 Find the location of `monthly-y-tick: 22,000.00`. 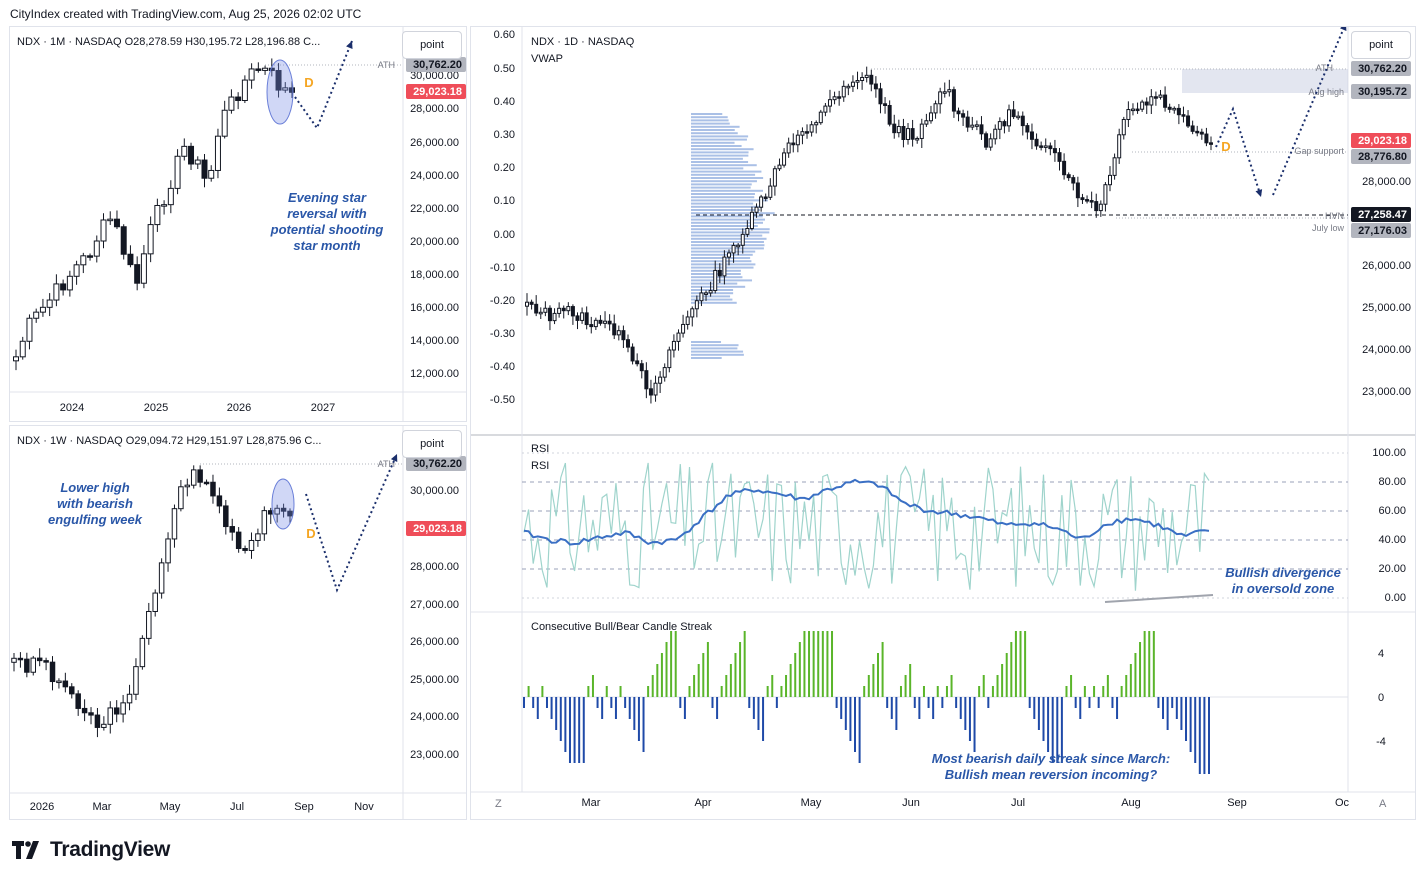

monthly-y-tick: 22,000.00 is located at coordinates (434, 209).